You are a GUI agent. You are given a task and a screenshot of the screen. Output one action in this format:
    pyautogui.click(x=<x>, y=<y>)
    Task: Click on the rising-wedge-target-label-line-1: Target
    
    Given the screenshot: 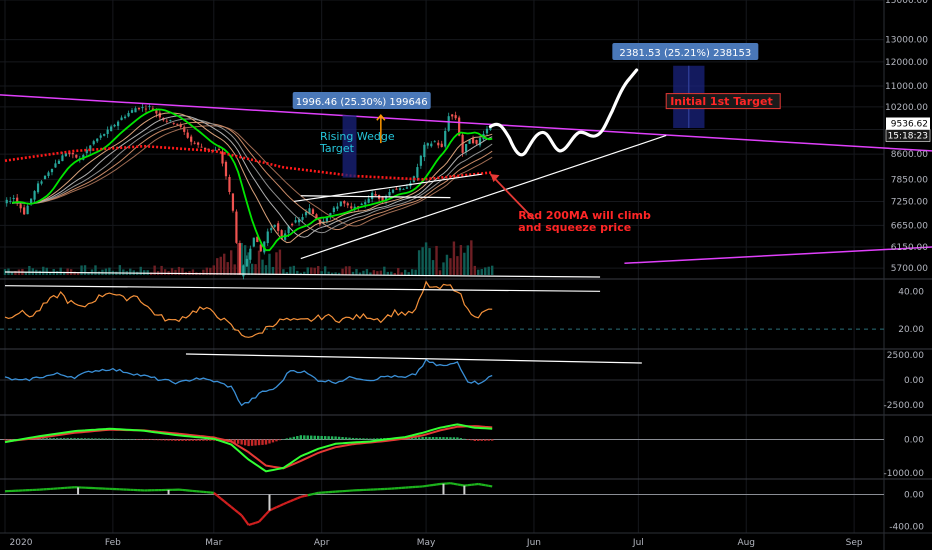 What is the action you would take?
    pyautogui.click(x=337, y=148)
    